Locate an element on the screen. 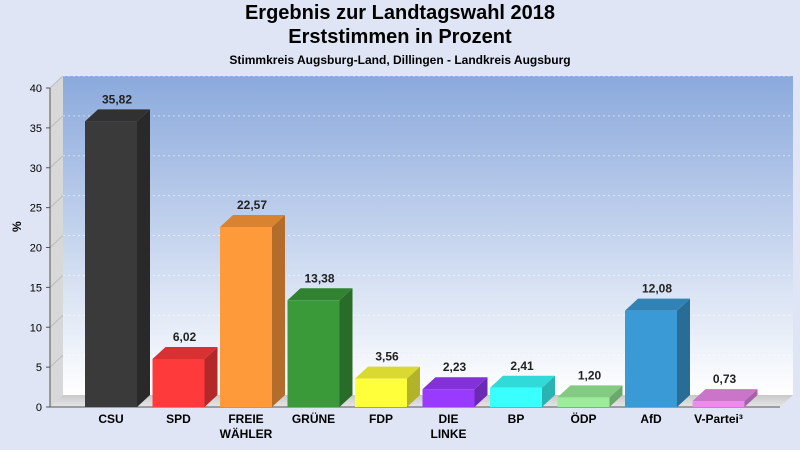  bar-value-label: 2,41 is located at coordinates (522, 366).